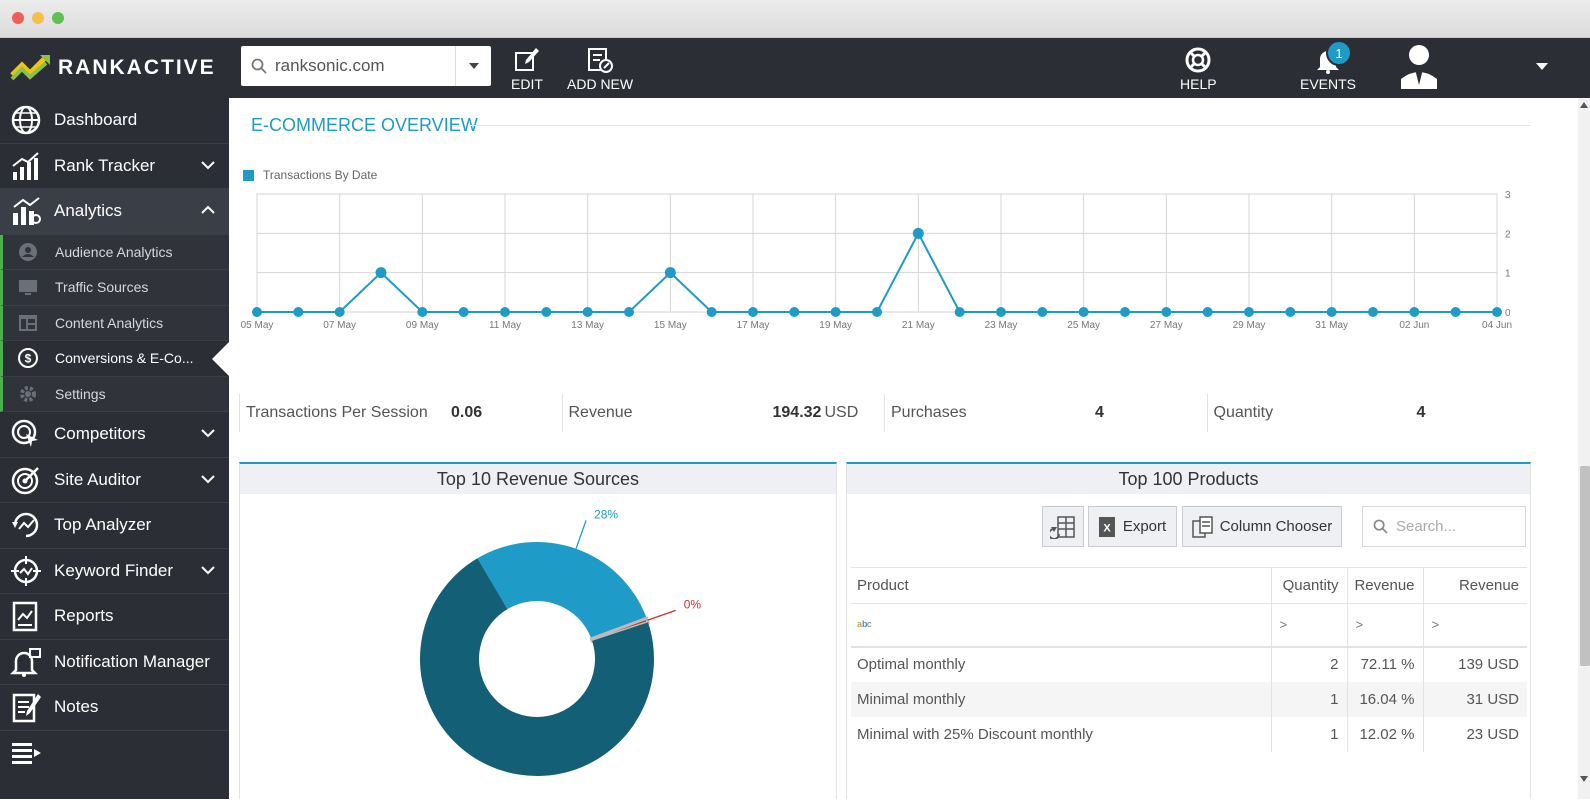 The height and width of the screenshot is (804, 1590). What do you see at coordinates (38, 18) in the screenshot?
I see `minimize-window-button` at bounding box center [38, 18].